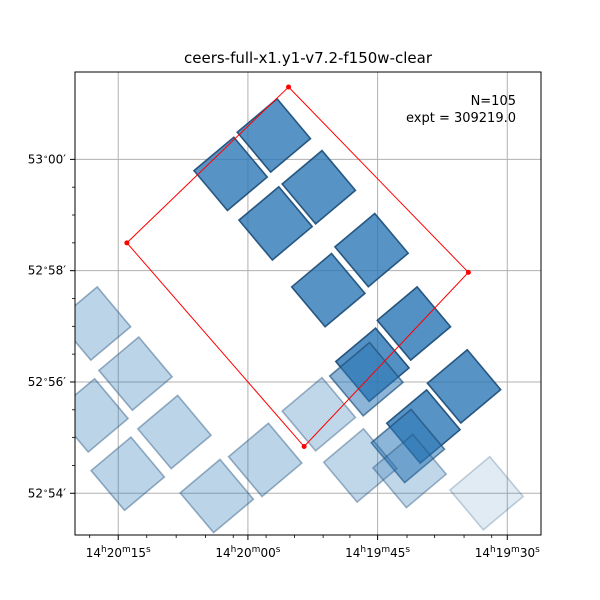 This screenshot has height=600, width=600. What do you see at coordinates (47, 493) in the screenshot?
I see `y-tick-label: 52∘54′` at bounding box center [47, 493].